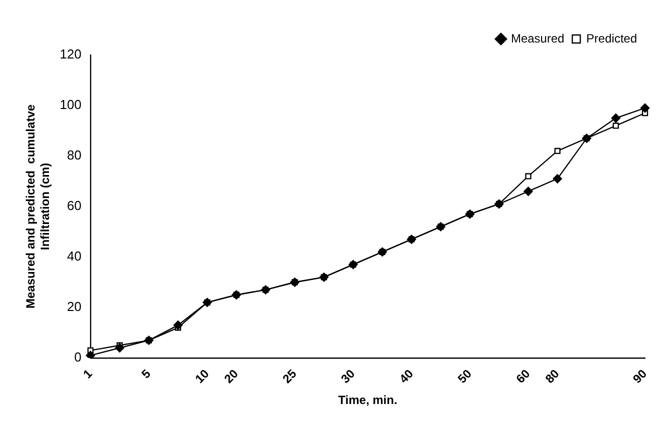 The width and height of the screenshot is (665, 422). What do you see at coordinates (71, 104) in the screenshot?
I see `y-tick-label: 100` at bounding box center [71, 104].